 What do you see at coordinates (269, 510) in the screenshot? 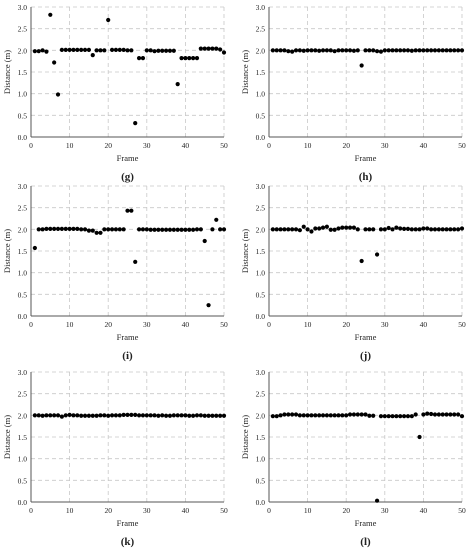
I see `x-tick-label: 0` at bounding box center [269, 510].